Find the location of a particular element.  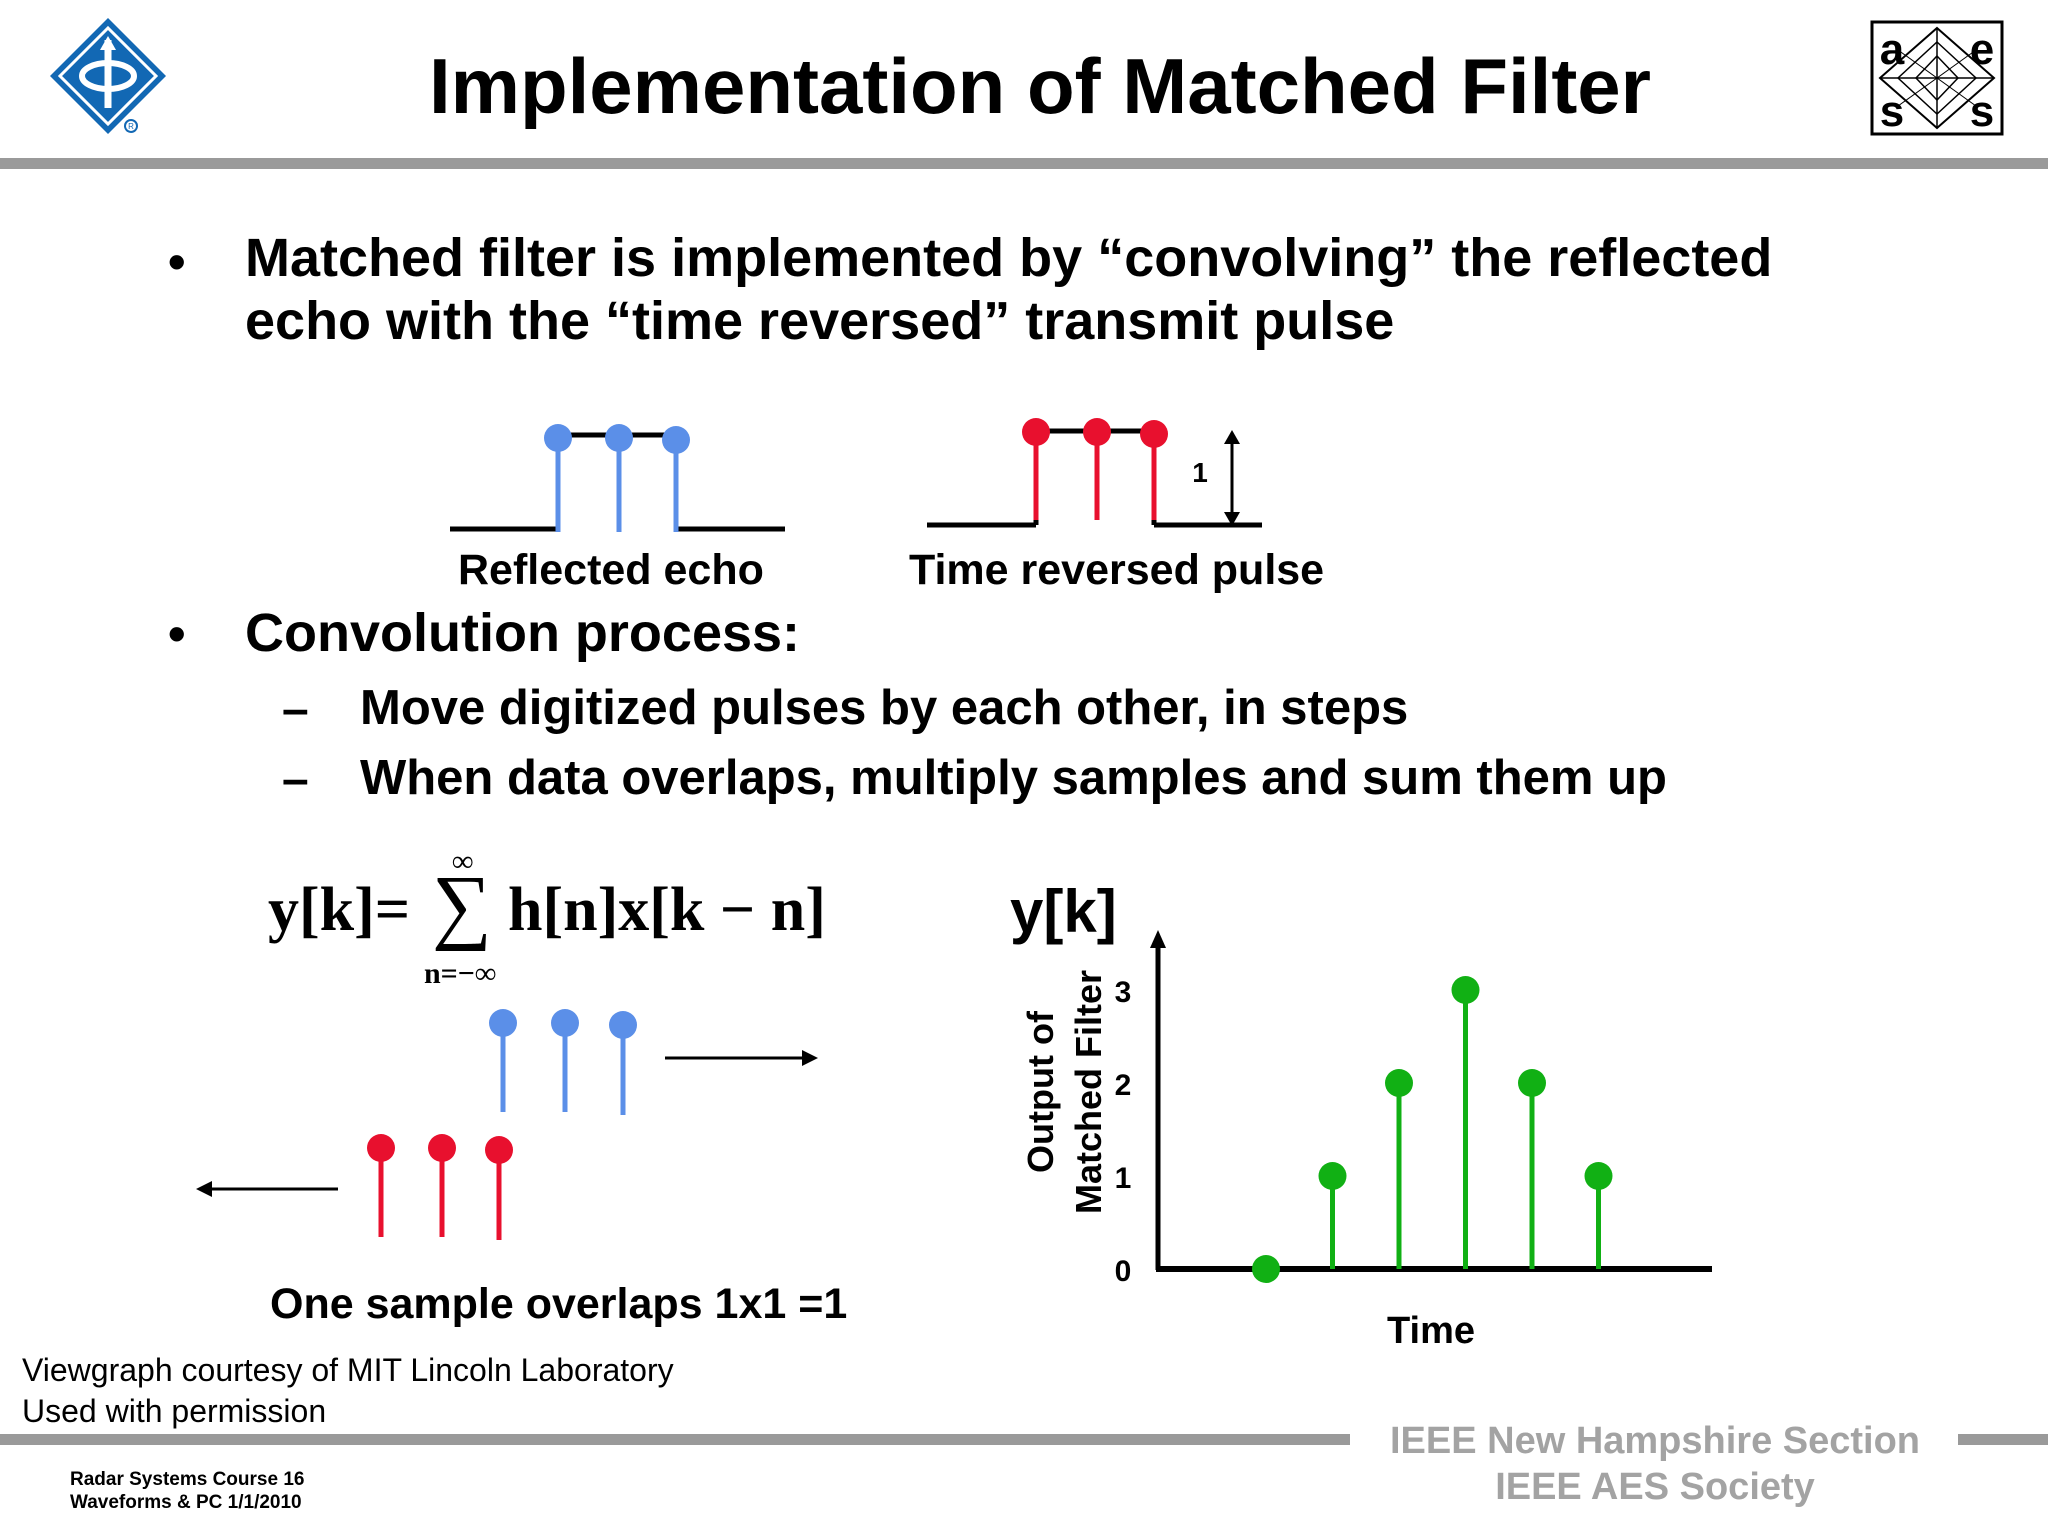

chart-ytick-label: 1 is located at coordinates (1123, 1178).